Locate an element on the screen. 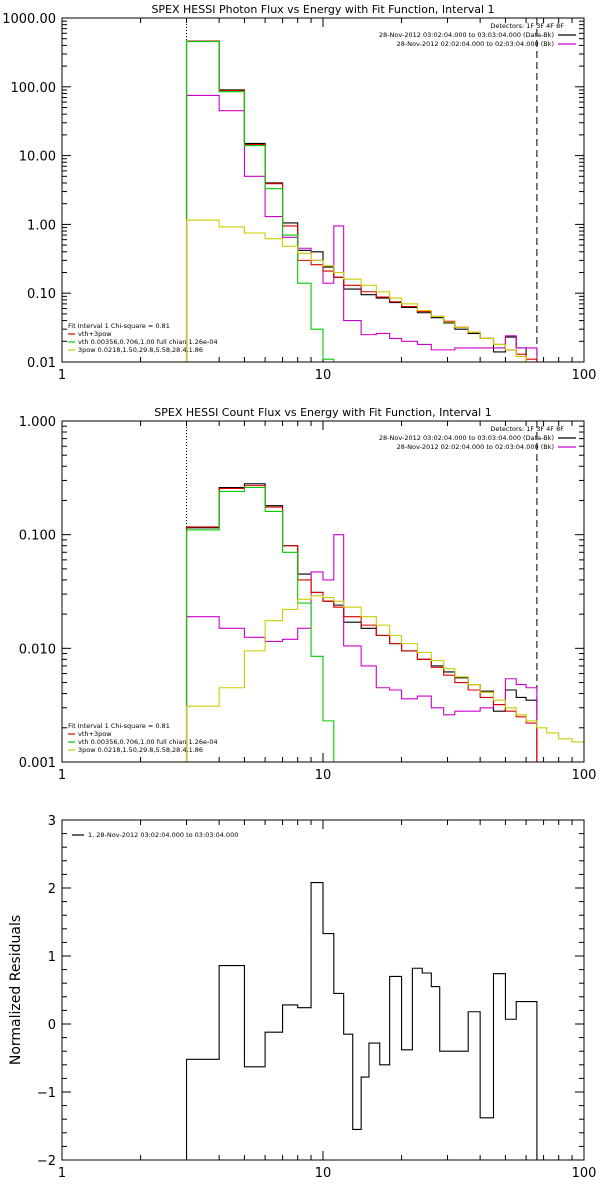 The width and height of the screenshot is (600, 1200). series-line-1. 28-Nov-2012 03:02:04.000 to 03:03:04.000 is located at coordinates (361, 1021).